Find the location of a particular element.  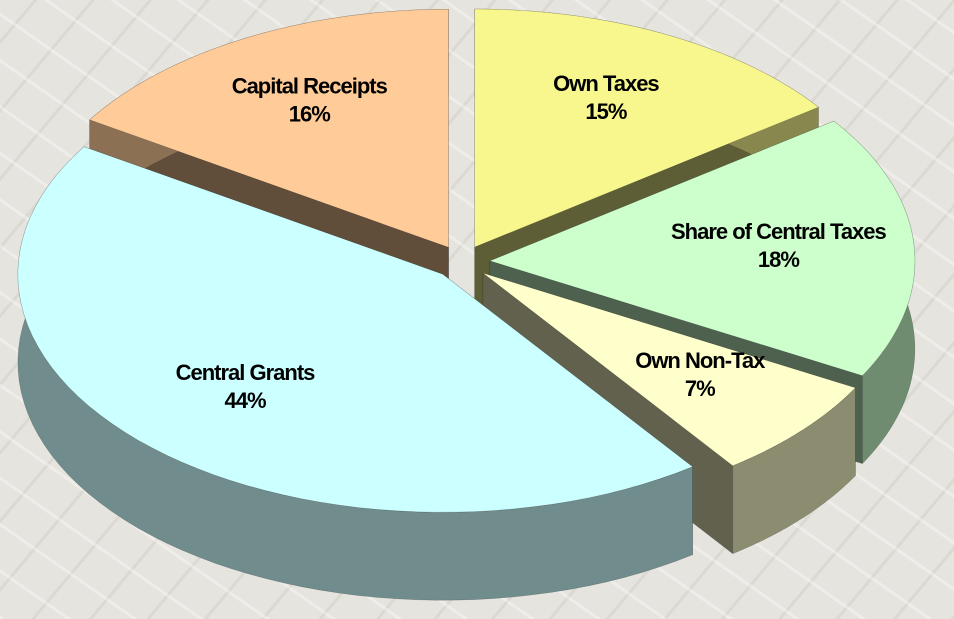

slice-value-label: 16% is located at coordinates (309, 113).